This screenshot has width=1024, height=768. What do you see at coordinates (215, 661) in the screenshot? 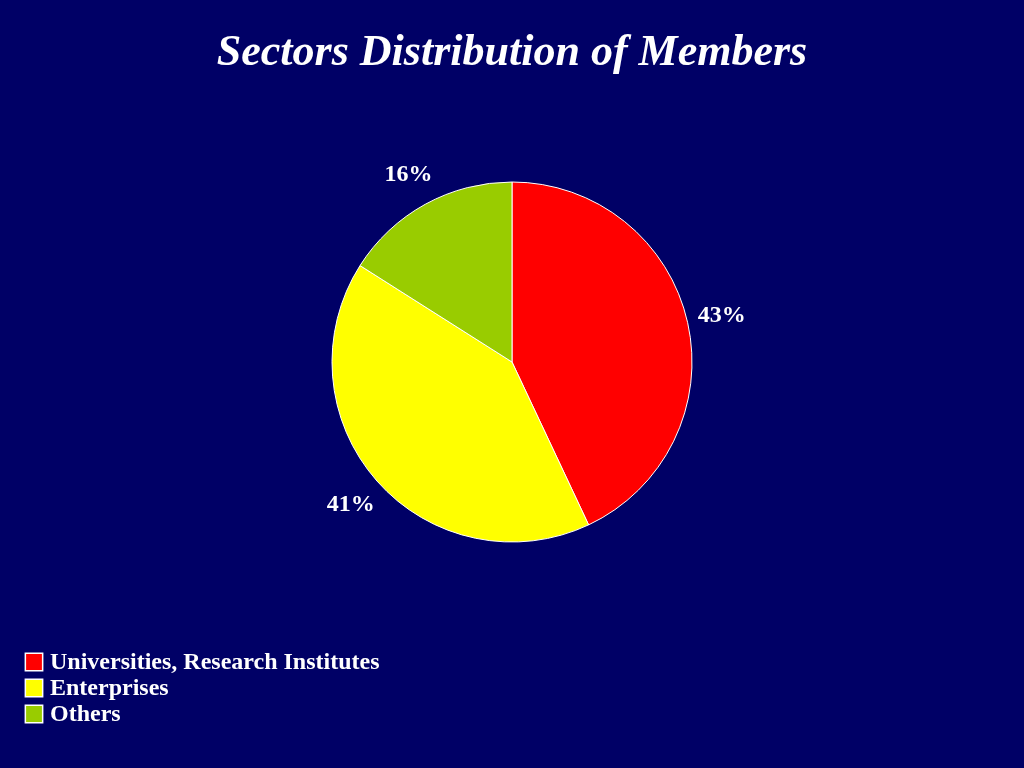
I see `legend-label: Universities, Research Institutes` at bounding box center [215, 661].